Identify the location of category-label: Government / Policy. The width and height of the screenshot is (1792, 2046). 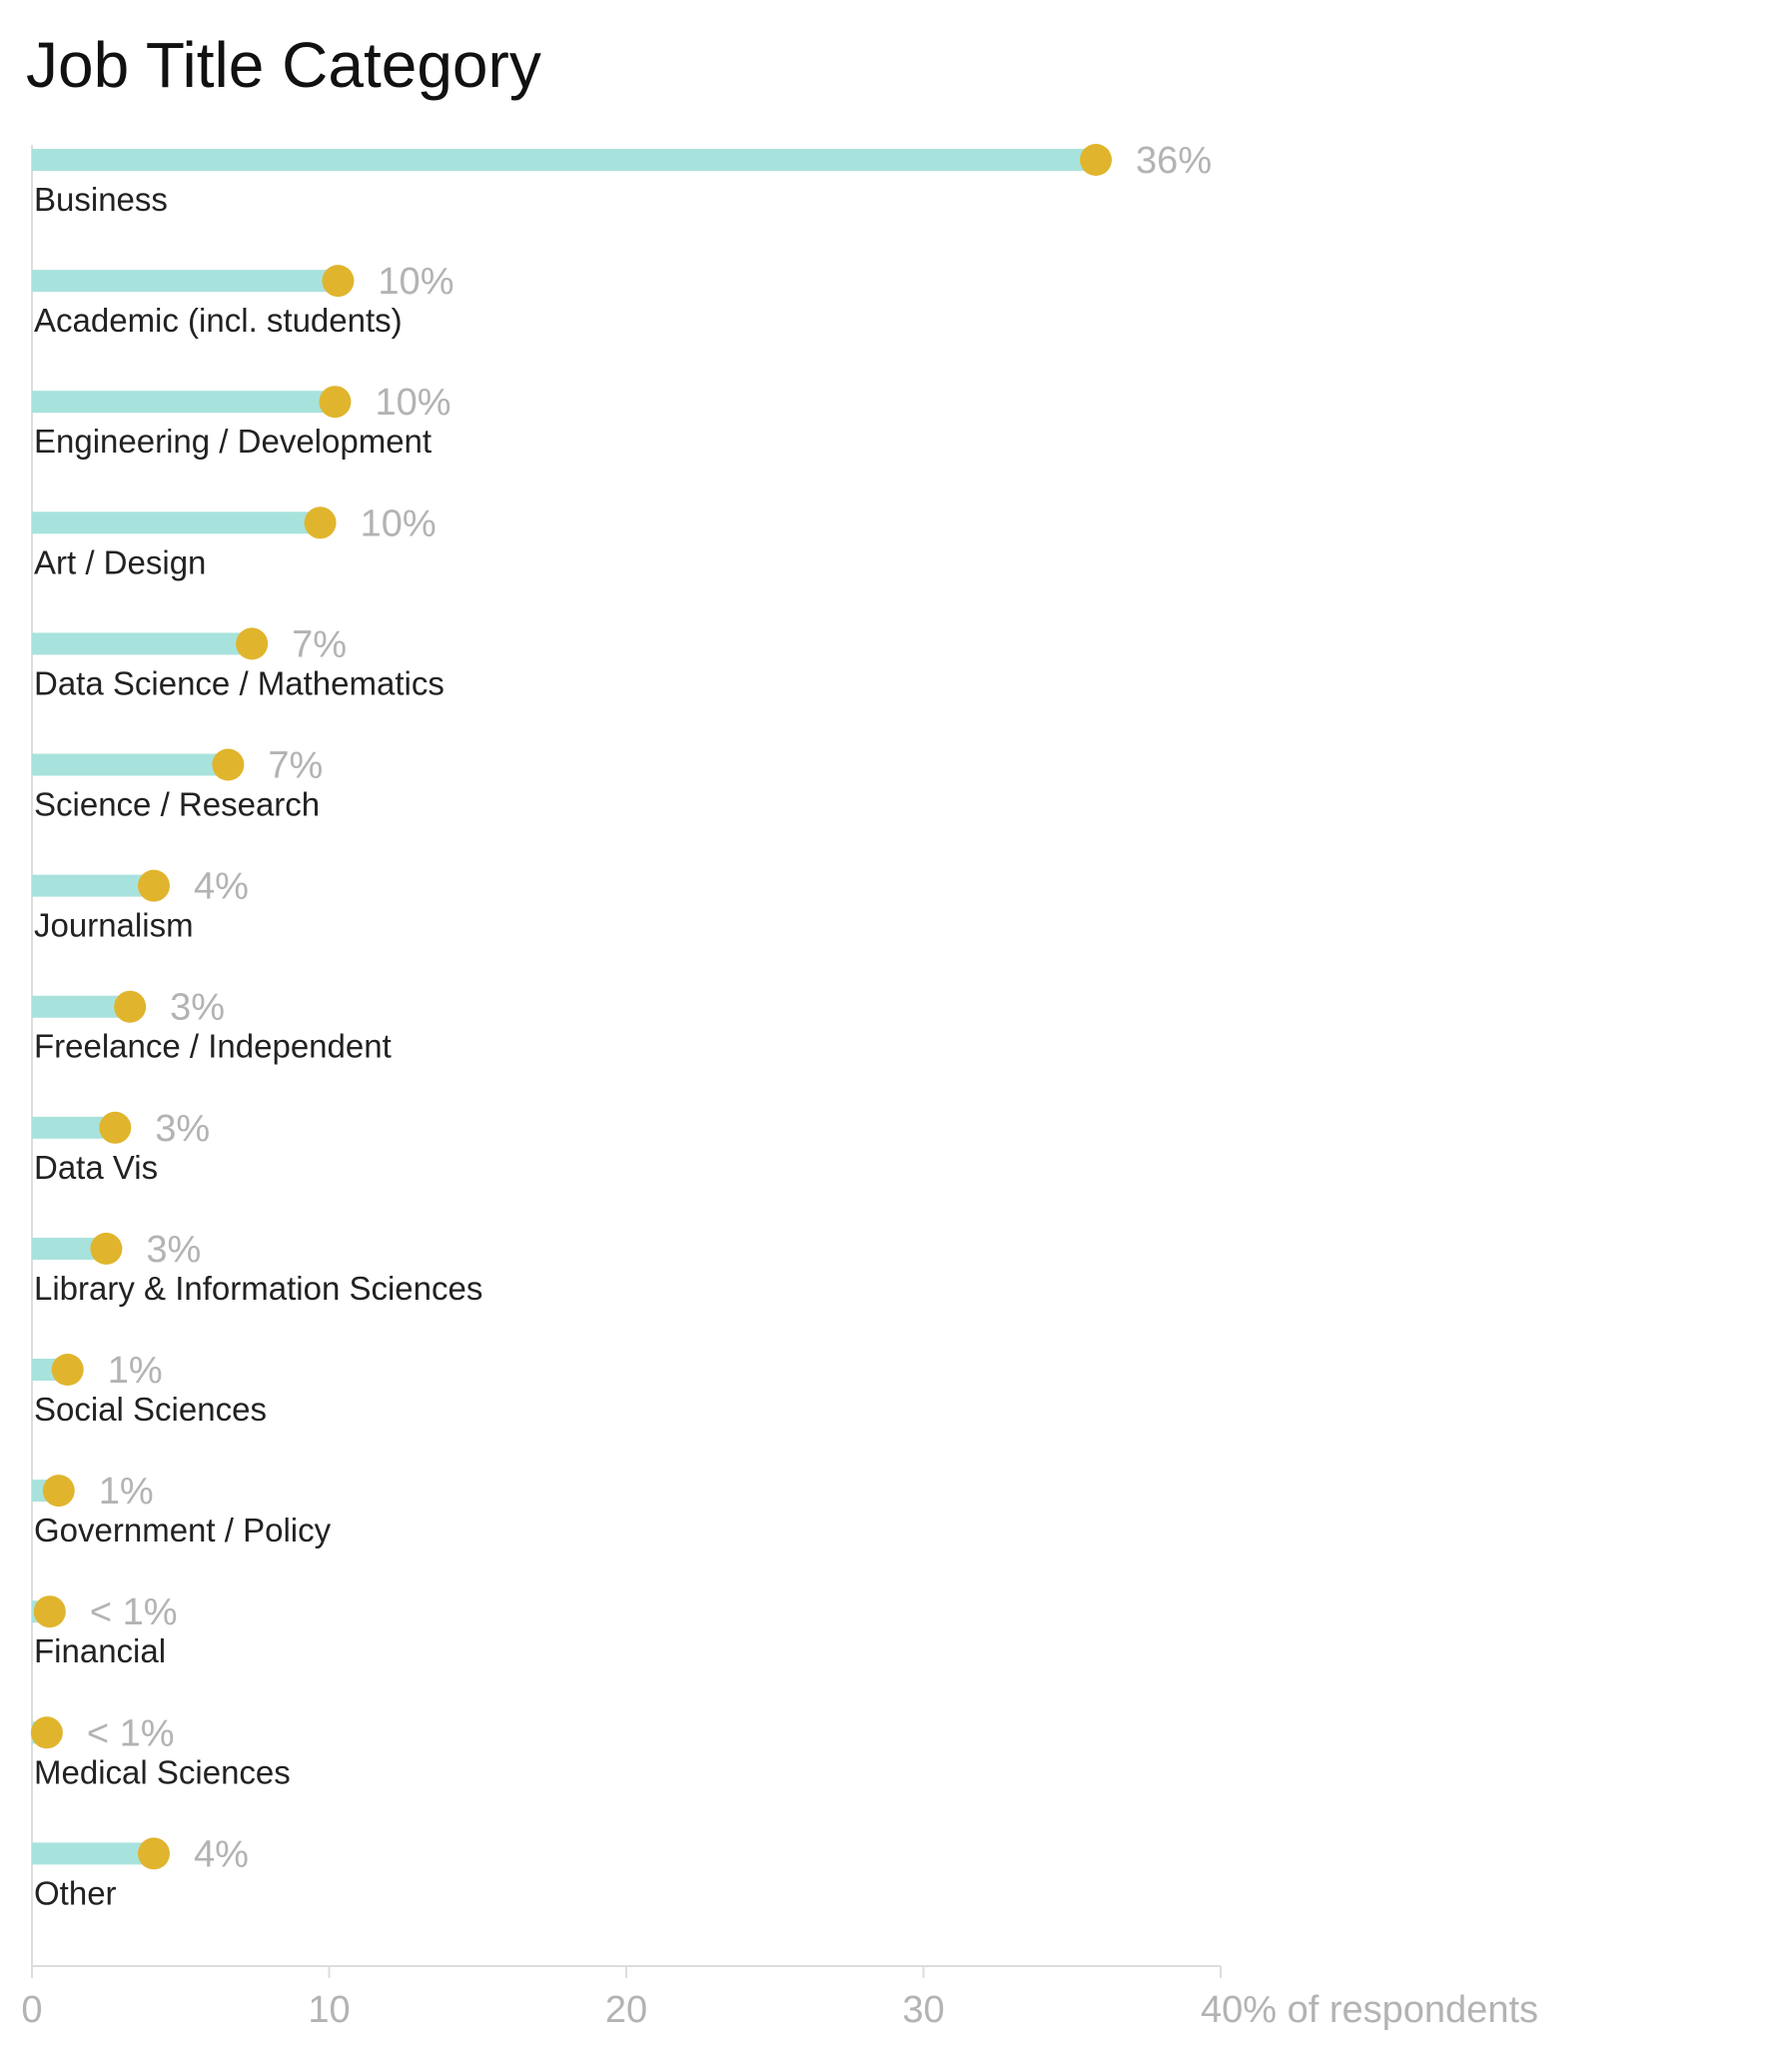
(183, 1530).